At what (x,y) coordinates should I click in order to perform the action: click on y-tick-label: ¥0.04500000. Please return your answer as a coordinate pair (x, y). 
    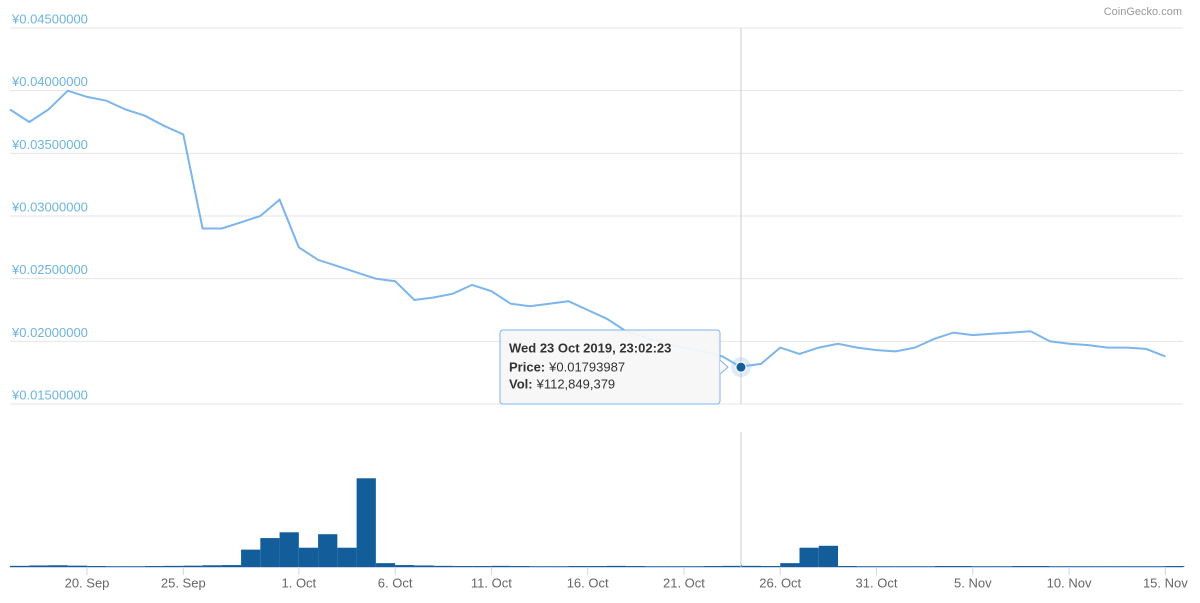
    Looking at the image, I should click on (49, 18).